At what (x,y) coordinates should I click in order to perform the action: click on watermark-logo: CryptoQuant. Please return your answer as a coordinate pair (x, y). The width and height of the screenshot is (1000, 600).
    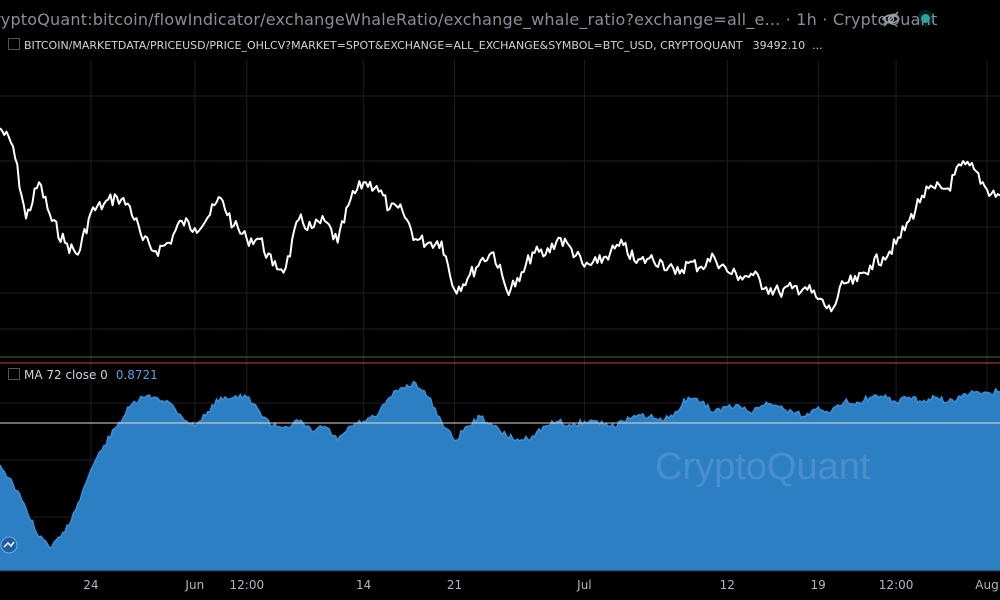
    Looking at the image, I should click on (763, 467).